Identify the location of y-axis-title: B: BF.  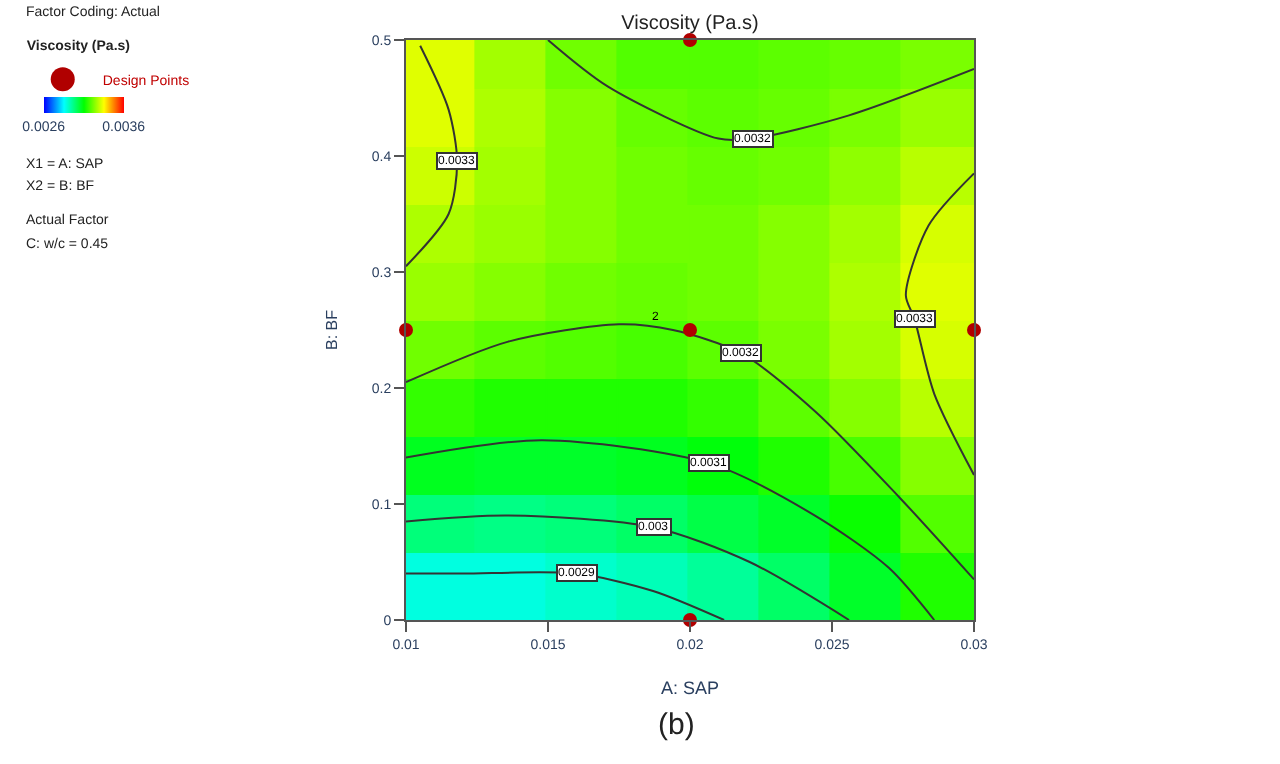
(332, 330).